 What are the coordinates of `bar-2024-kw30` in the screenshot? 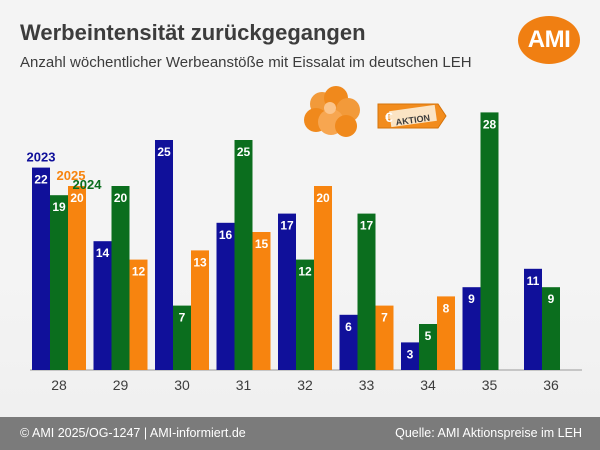 It's located at (182, 337).